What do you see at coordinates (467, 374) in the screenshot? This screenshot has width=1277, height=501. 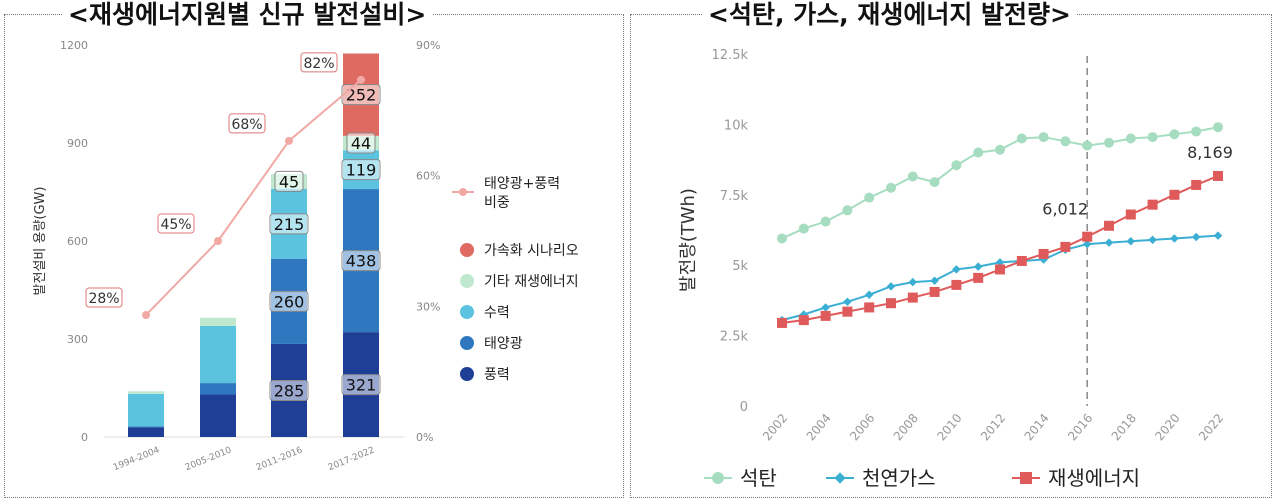 I see `legend-marker-풍력` at bounding box center [467, 374].